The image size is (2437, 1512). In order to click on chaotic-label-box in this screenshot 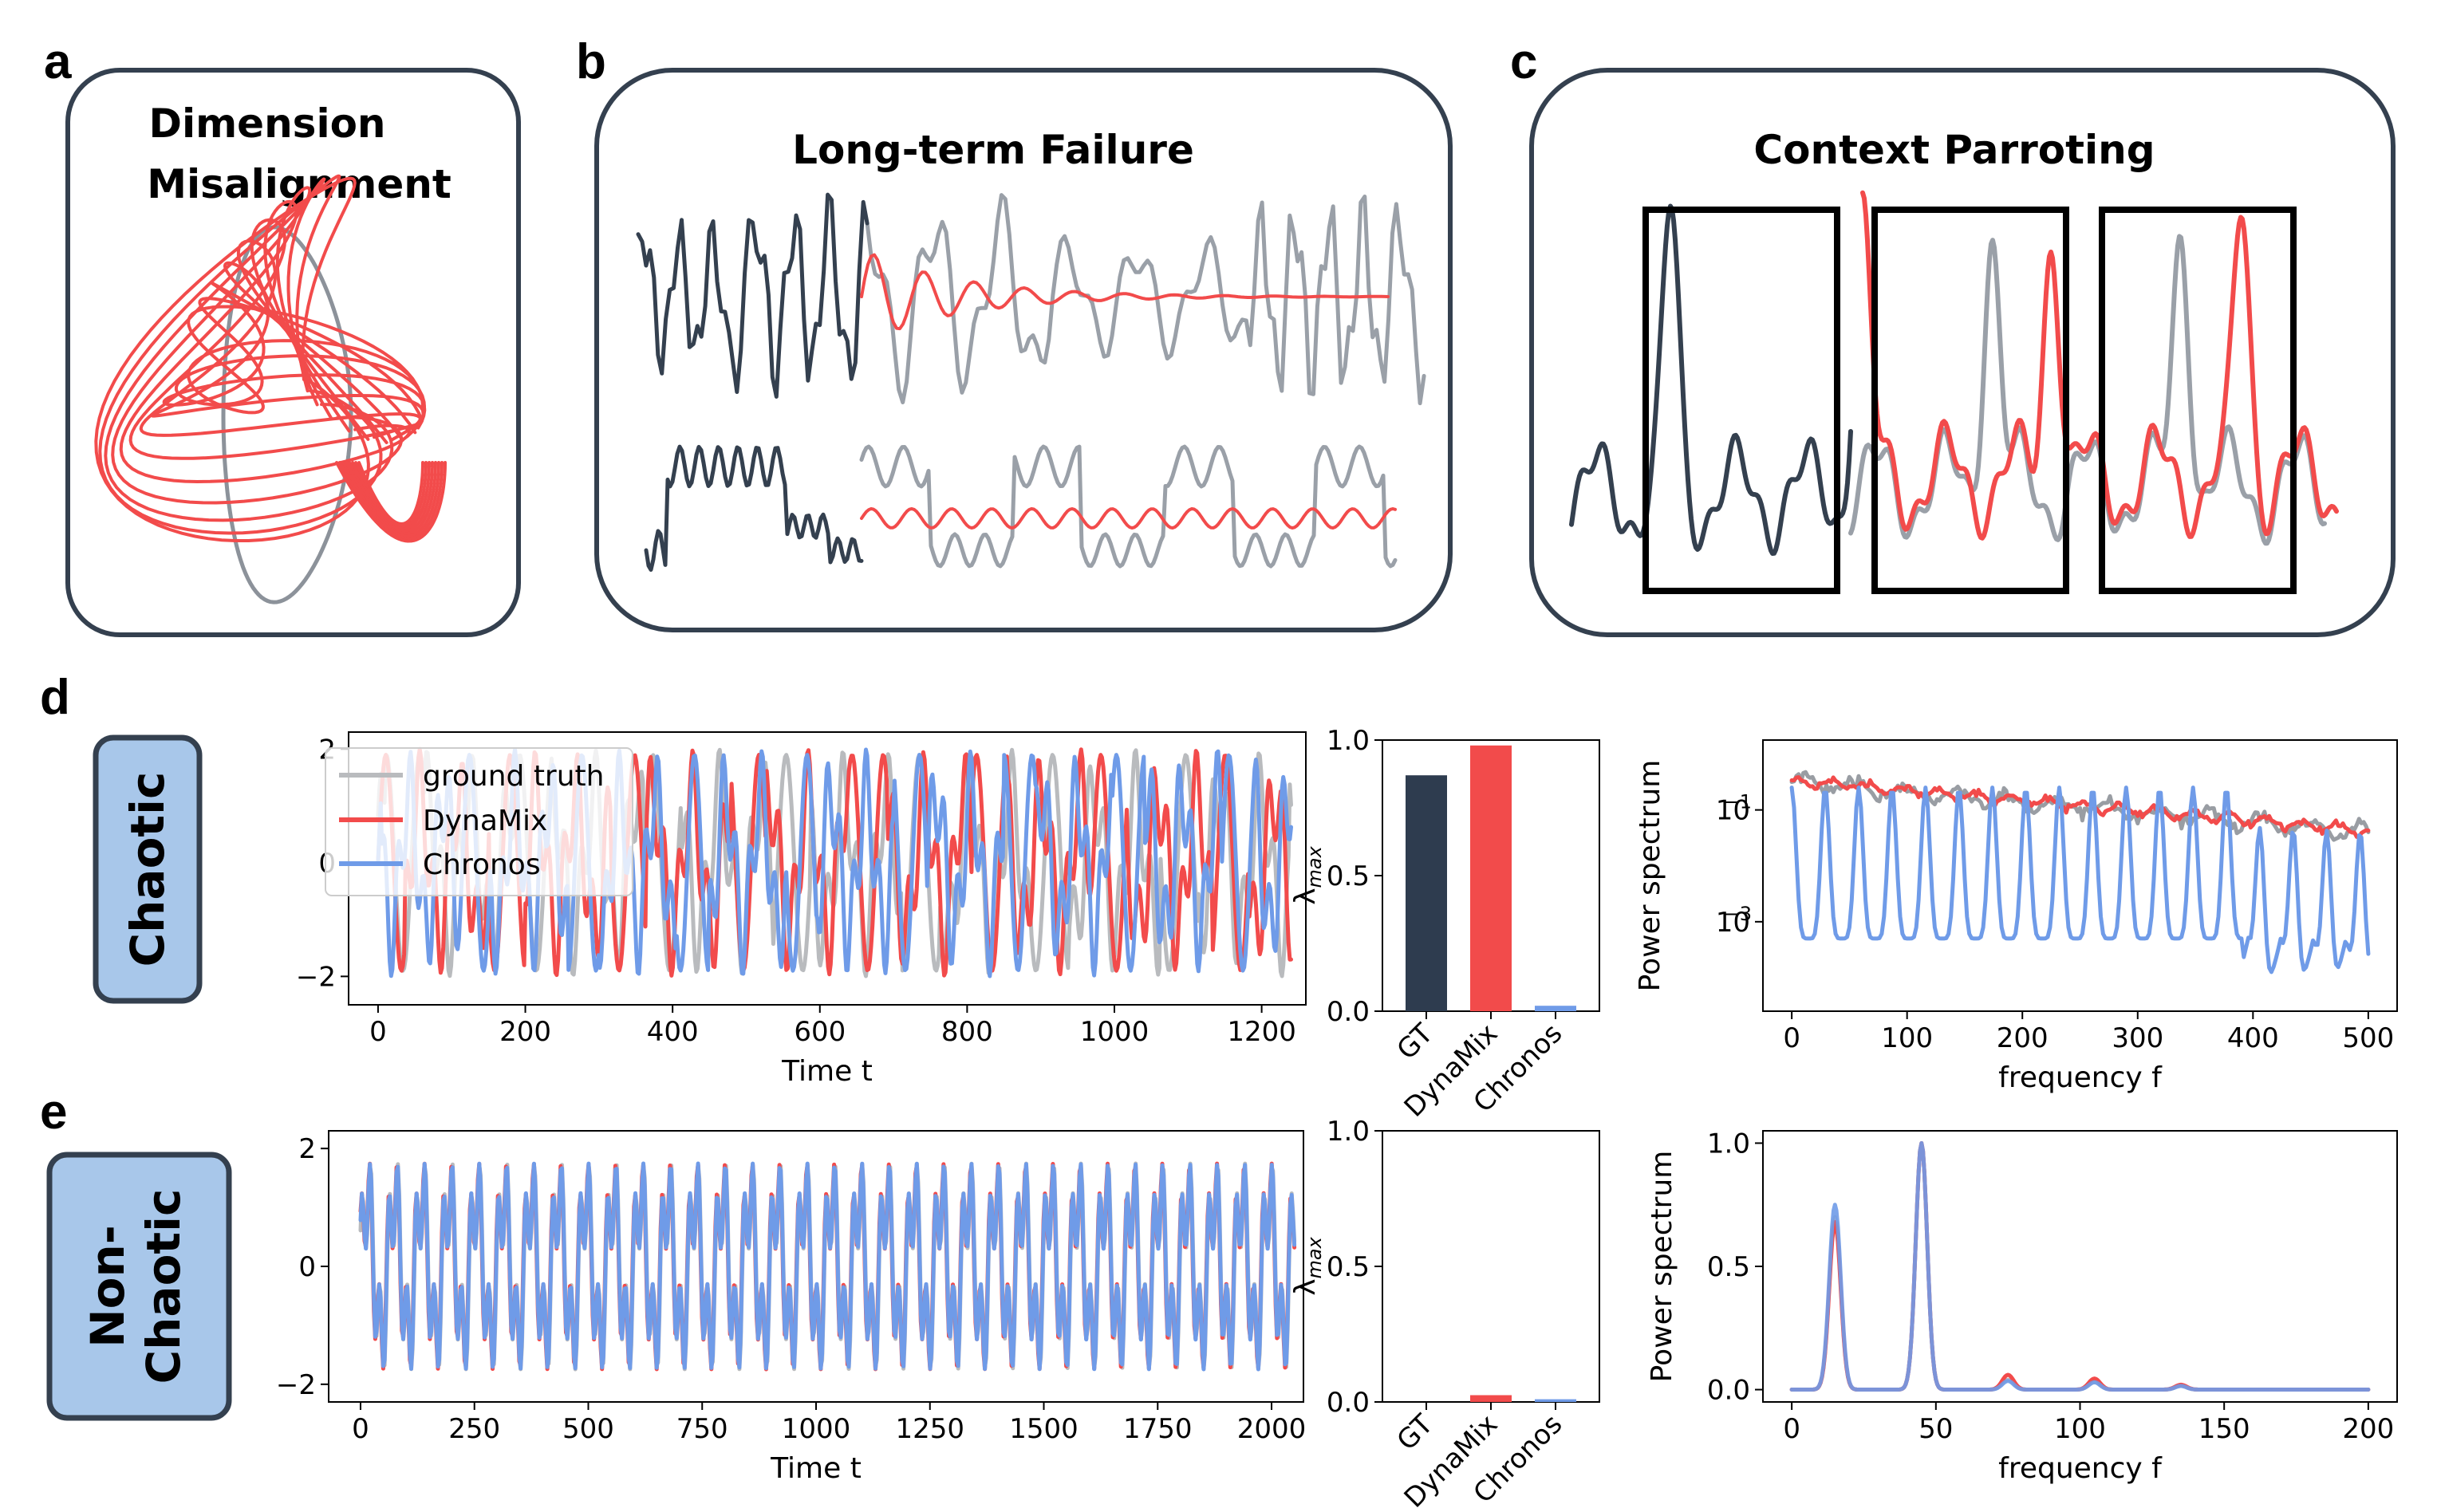, I will do `click(148, 869)`.